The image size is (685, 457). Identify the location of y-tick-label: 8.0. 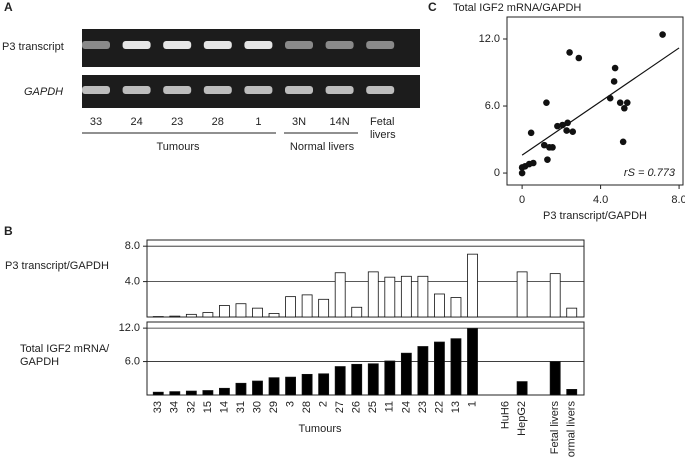
(132, 246).